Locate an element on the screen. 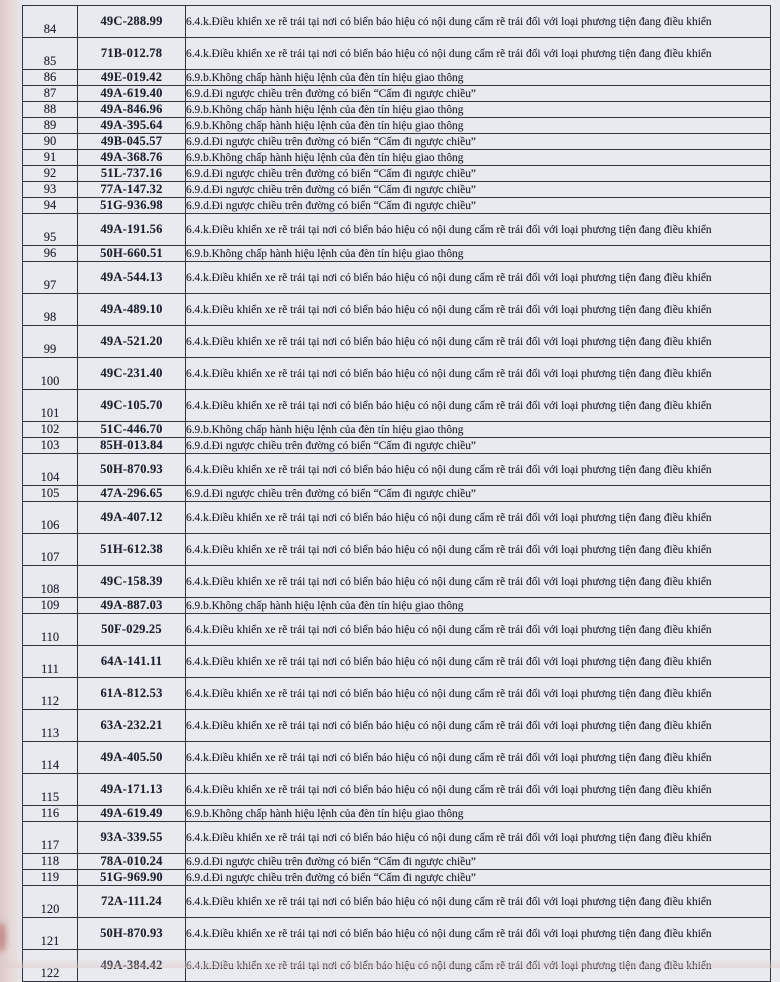  plate-cell: 49A-395.64 is located at coordinates (131, 125).